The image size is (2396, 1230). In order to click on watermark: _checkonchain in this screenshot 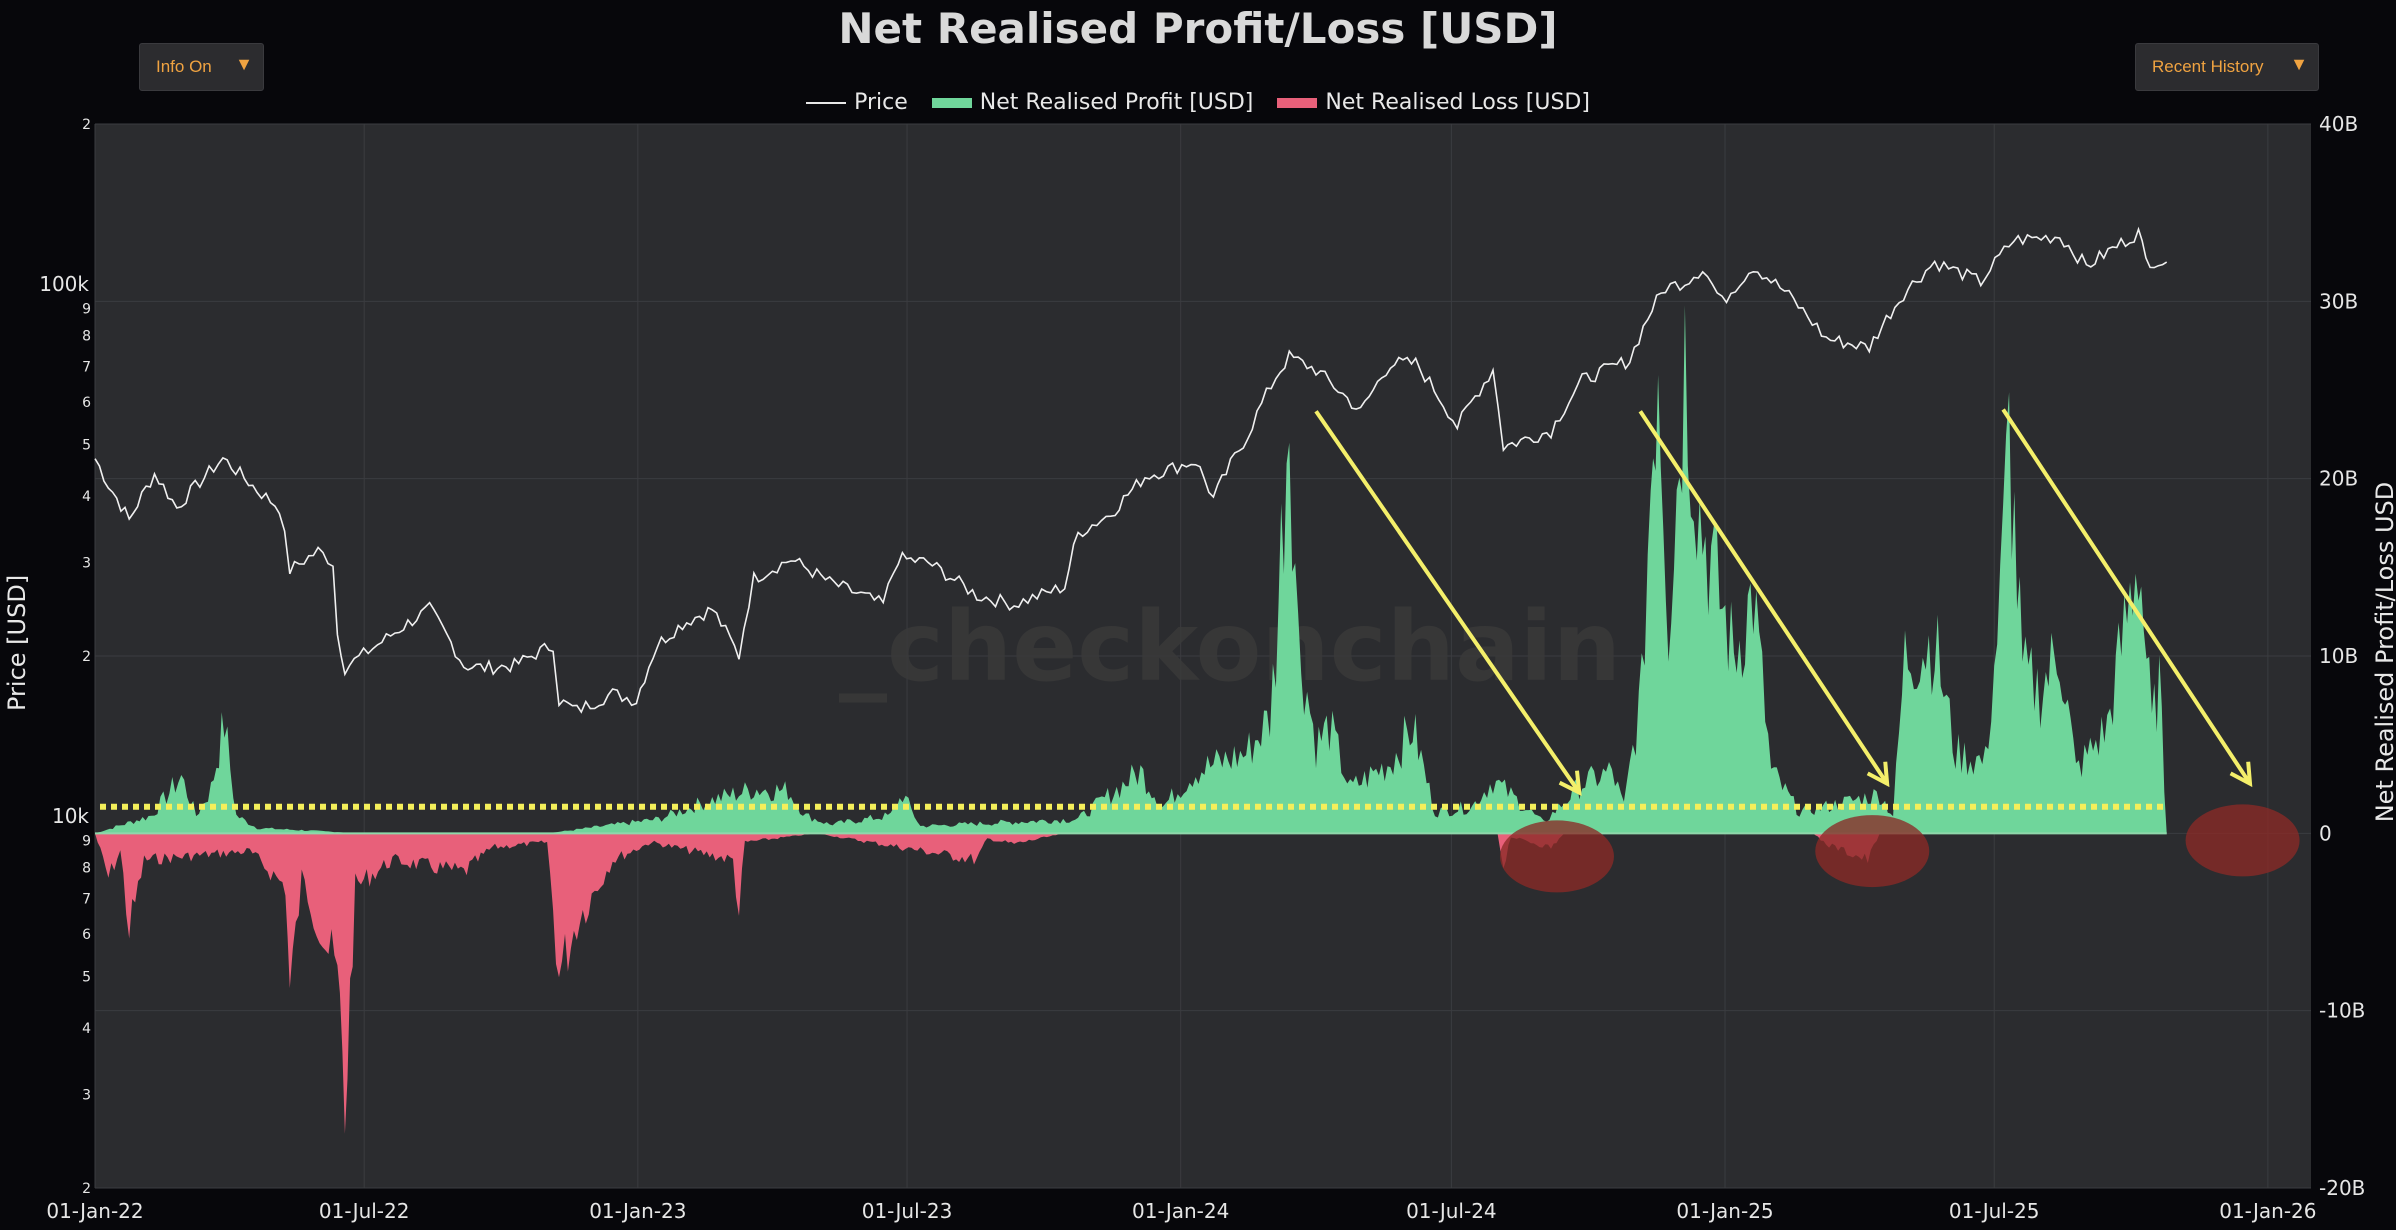, I will do `click(1230, 647)`.